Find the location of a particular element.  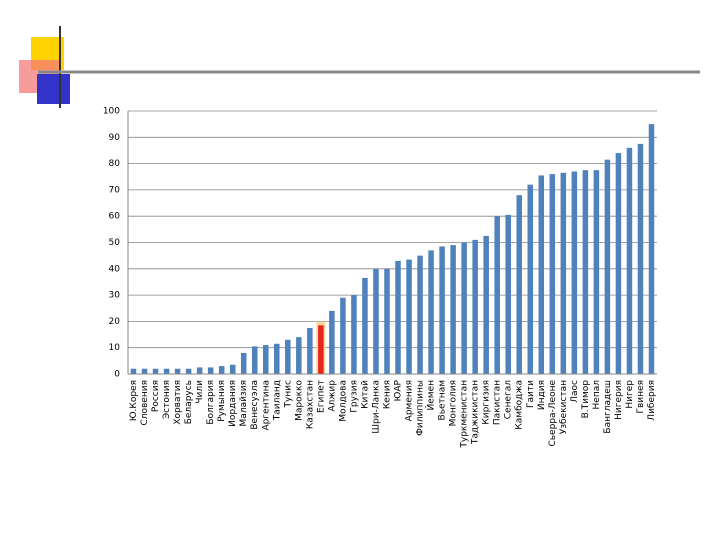

x-tick-label: Марокко is located at coordinates (299, 400).